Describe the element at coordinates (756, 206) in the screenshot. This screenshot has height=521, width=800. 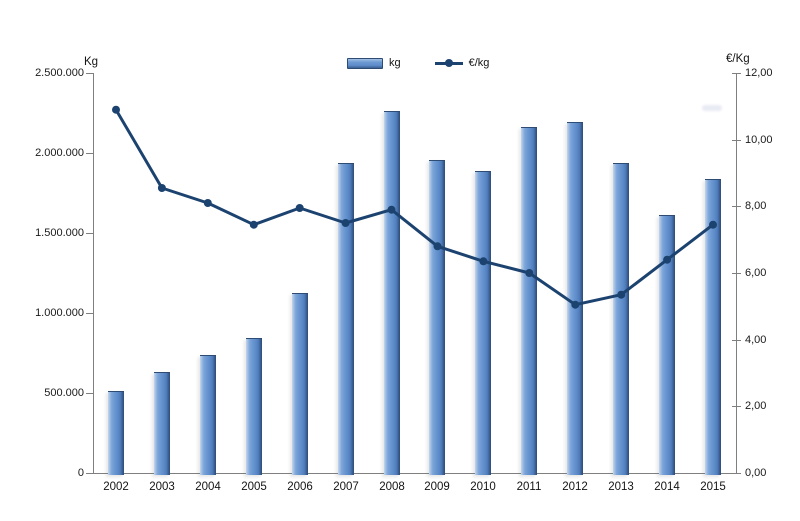
I see `right-axis-tick-label: 8,00` at that location.